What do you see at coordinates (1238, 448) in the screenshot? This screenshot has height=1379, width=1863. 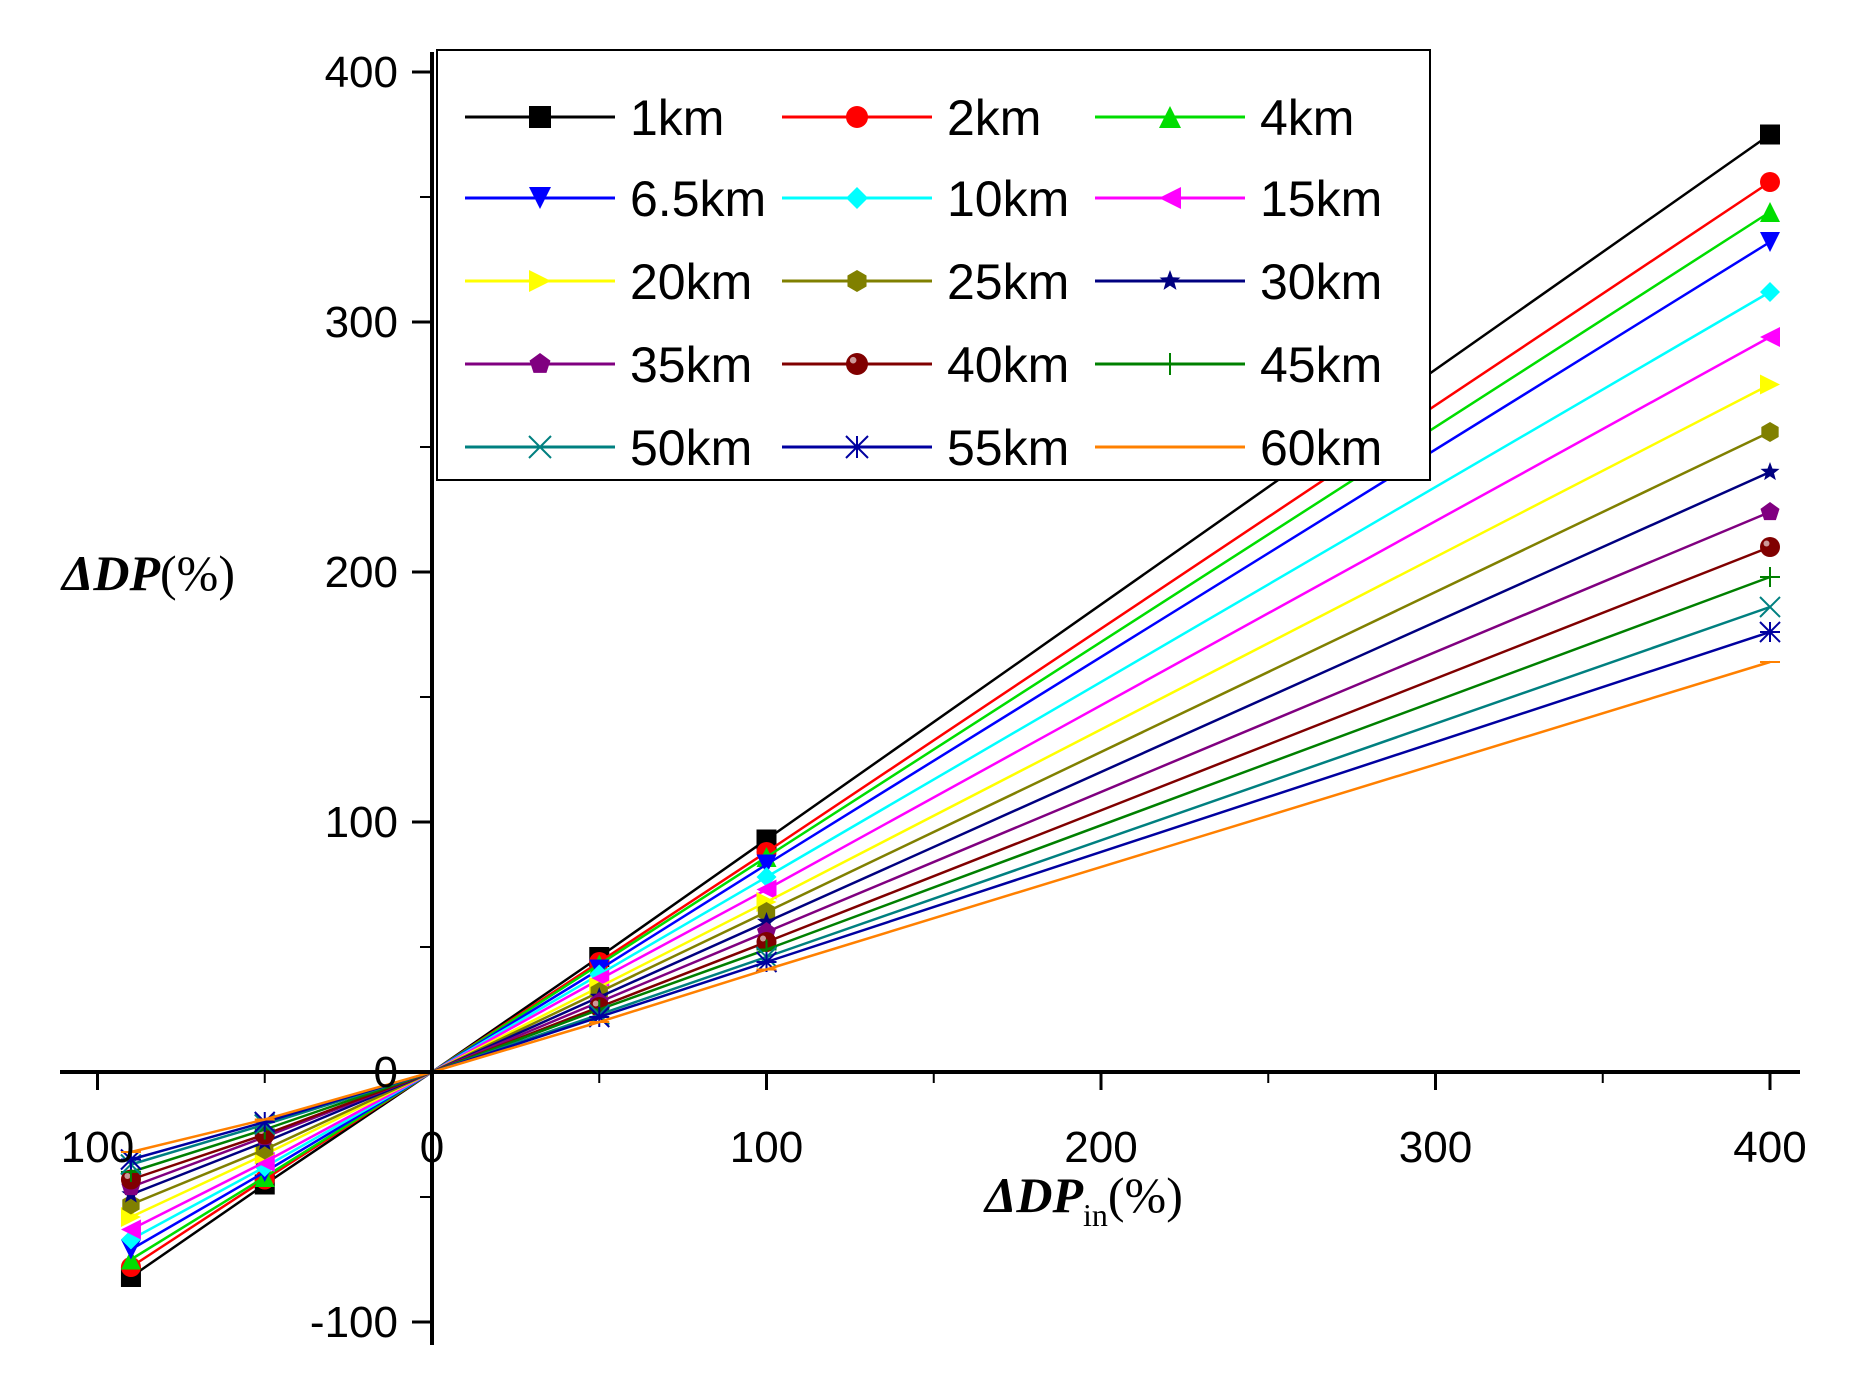 I see `legend-item-60km: 60km` at bounding box center [1238, 448].